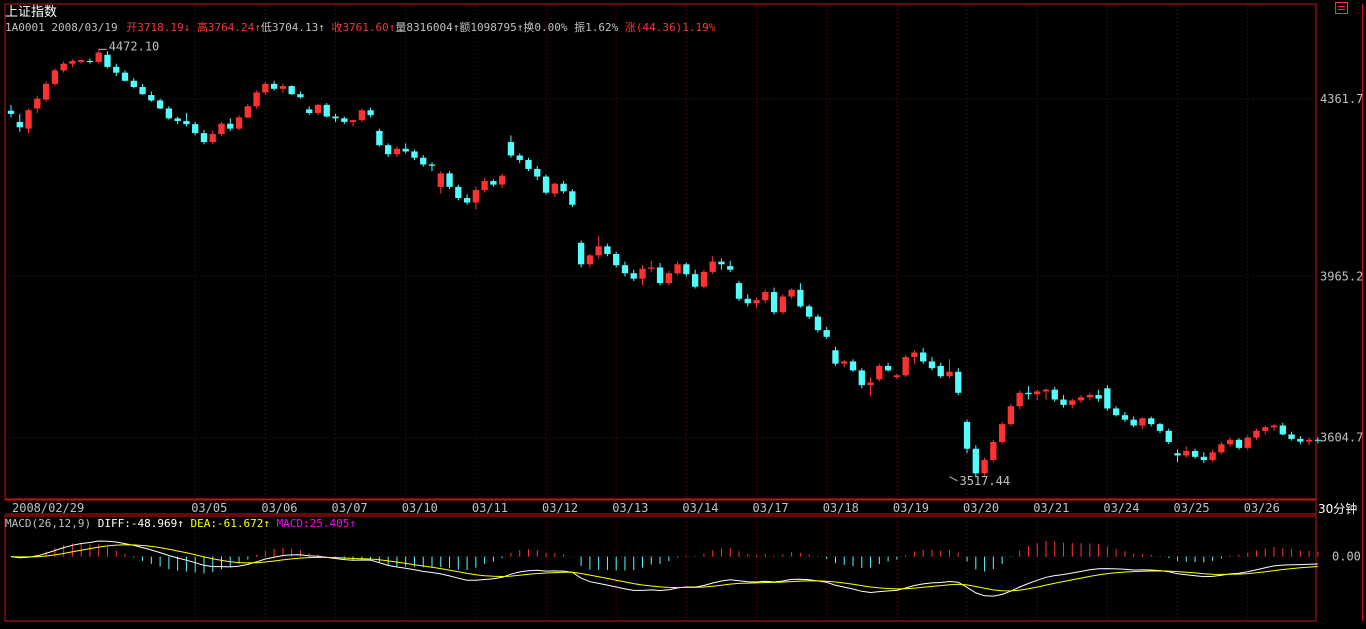  Describe the element at coordinates (1337, 508) in the screenshot. I see `period-label: 30分钟` at that location.